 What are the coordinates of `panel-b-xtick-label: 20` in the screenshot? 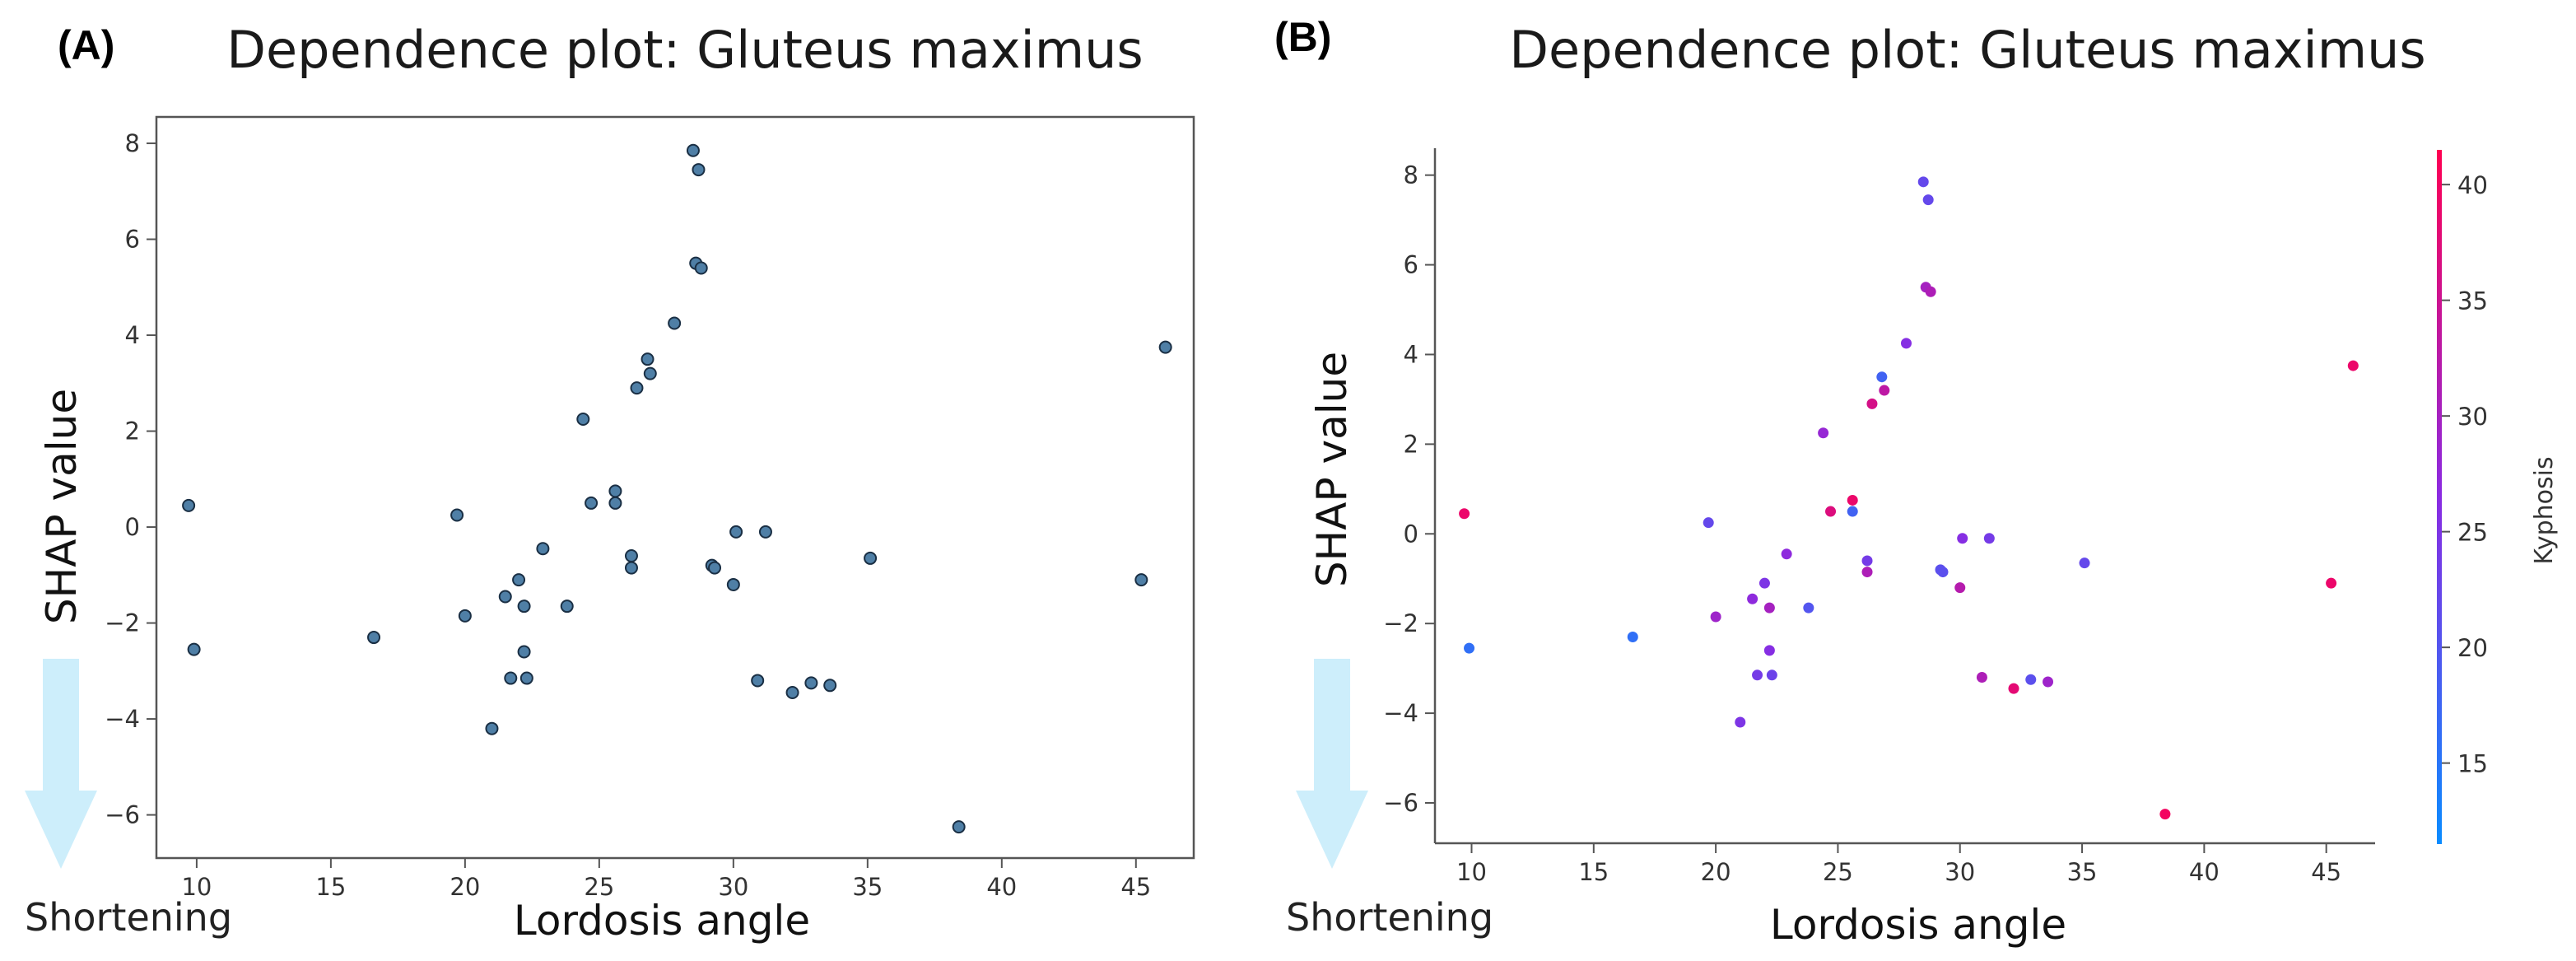 It's located at (1716, 872).